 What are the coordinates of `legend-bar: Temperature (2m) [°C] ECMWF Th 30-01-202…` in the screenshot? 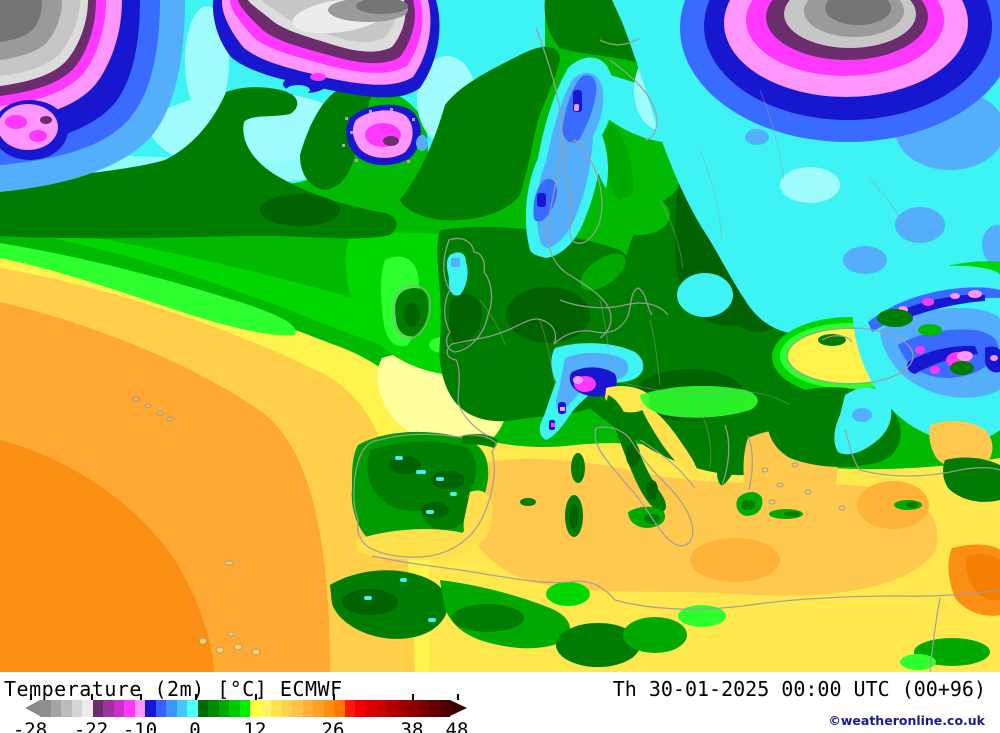 It's located at (500, 702).